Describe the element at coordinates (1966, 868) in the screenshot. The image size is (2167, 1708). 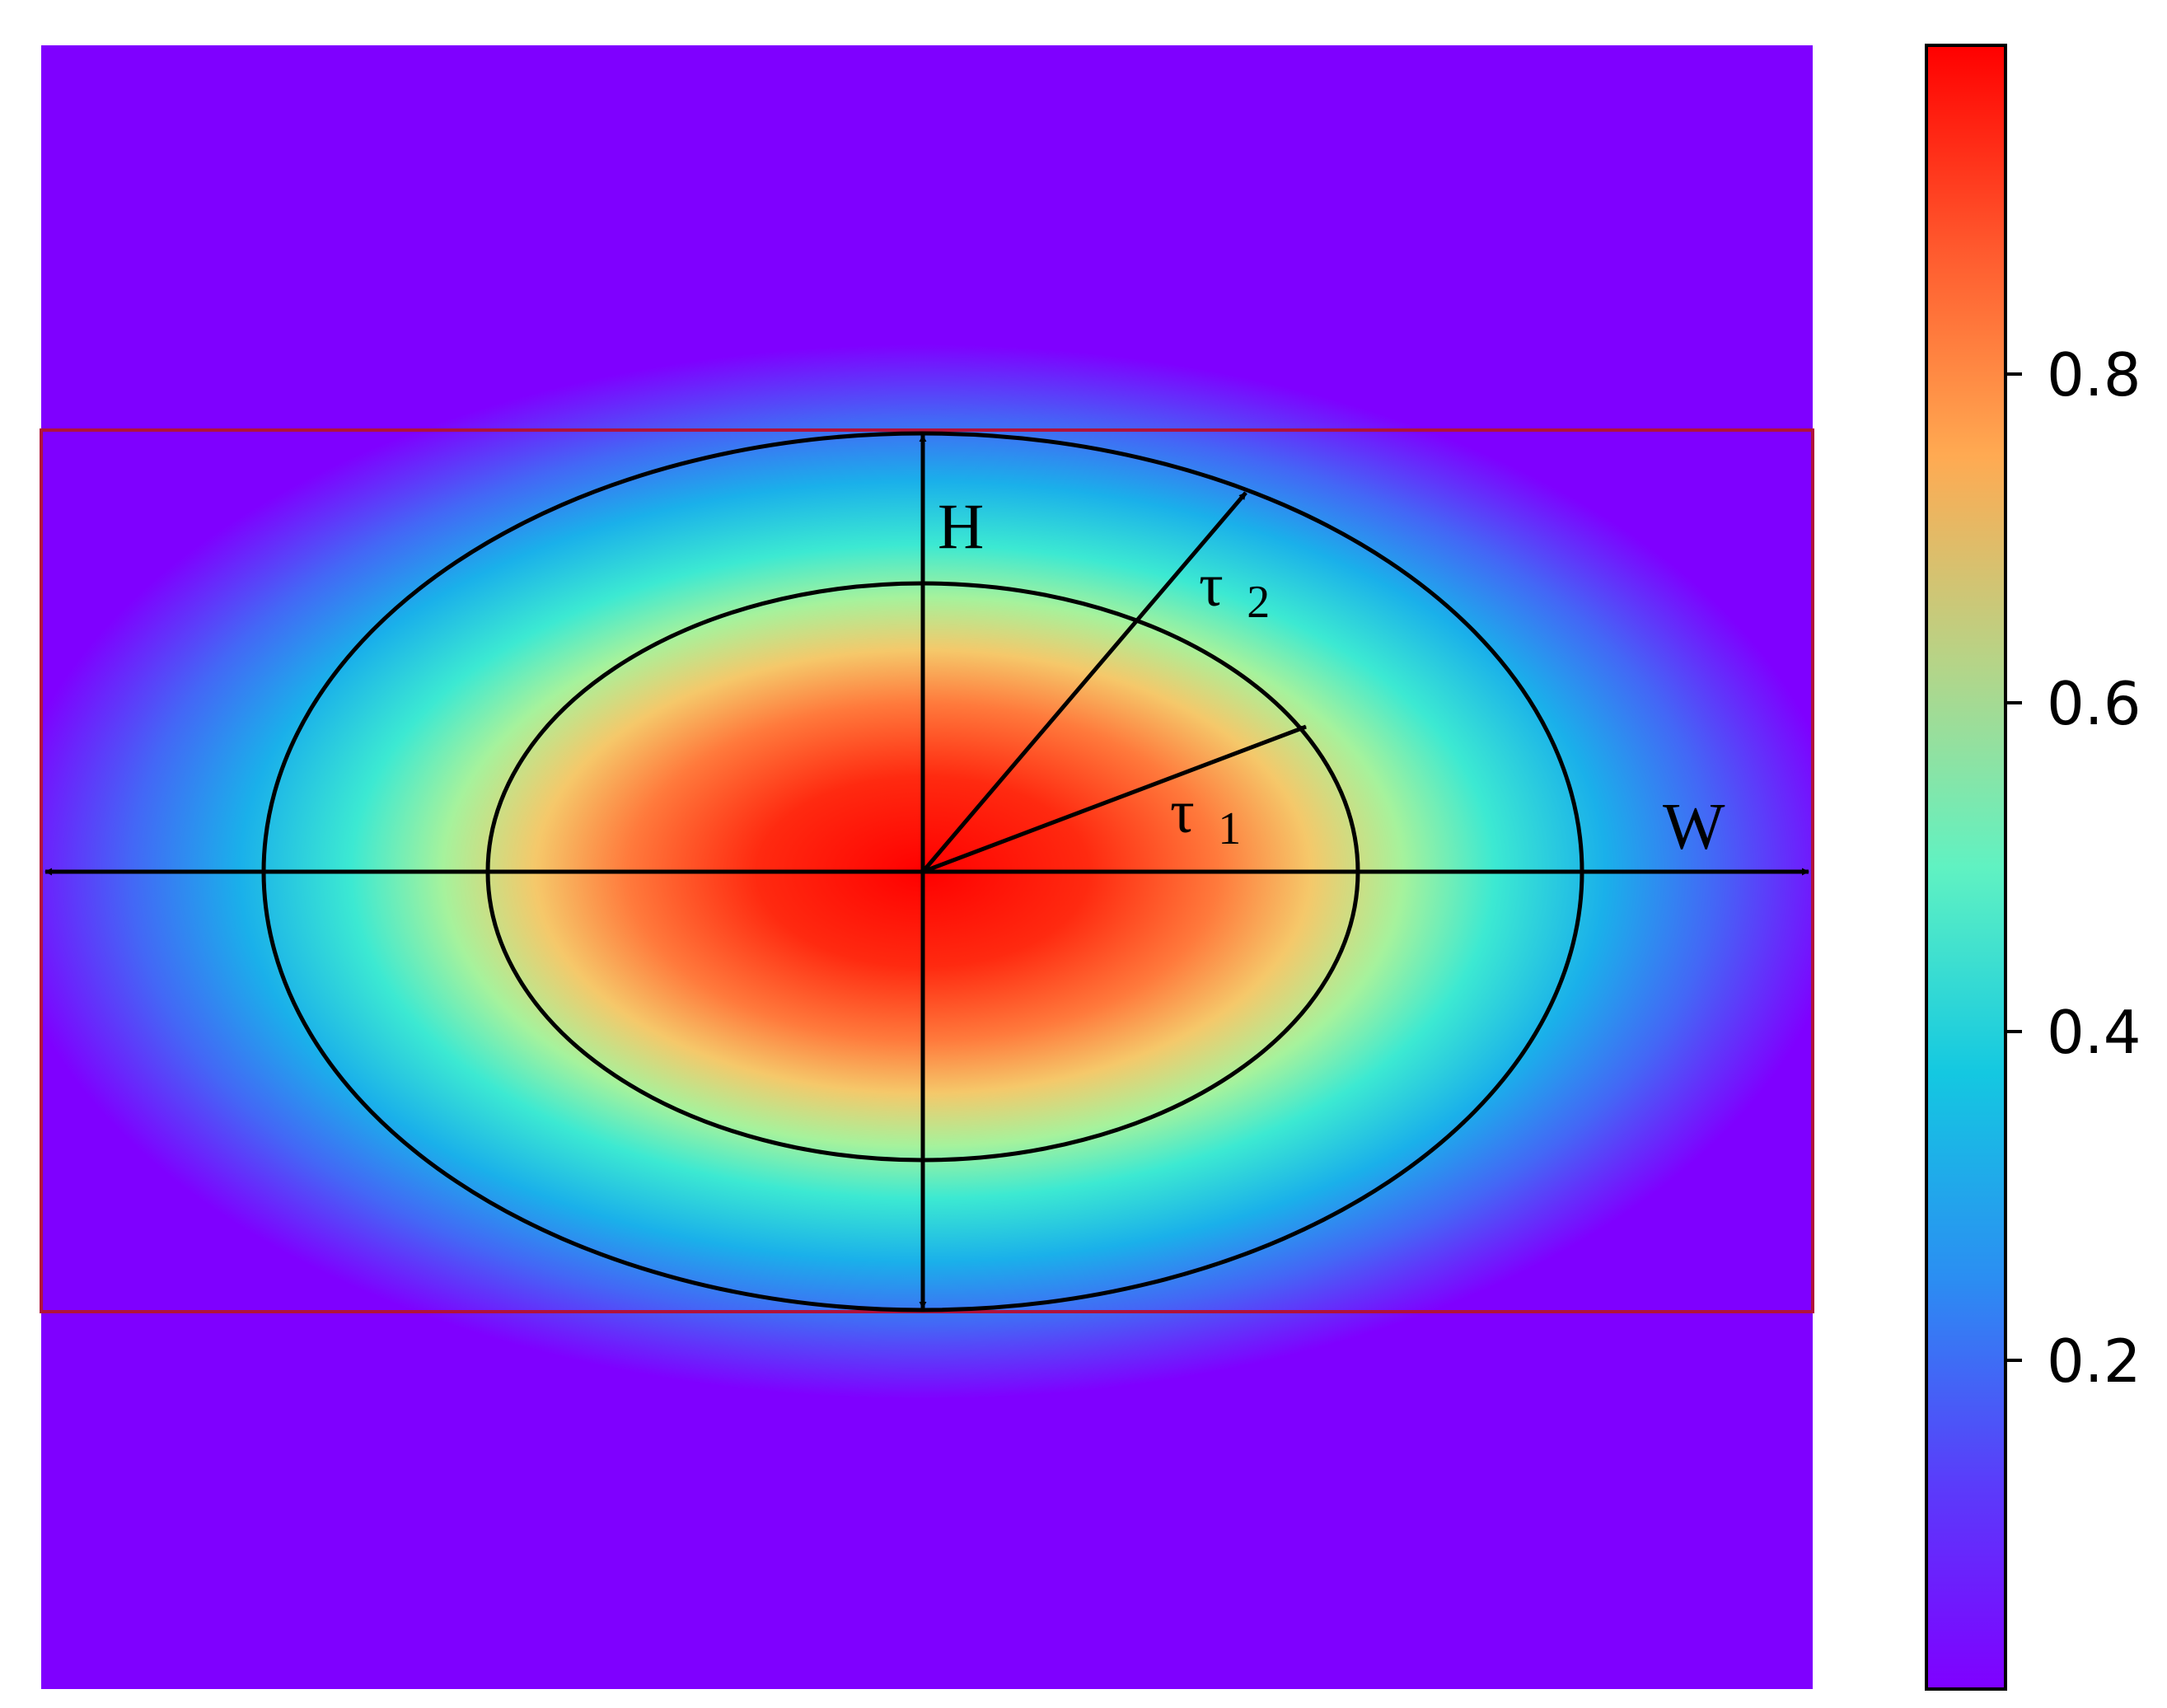
I see `colorbar-gradient` at that location.